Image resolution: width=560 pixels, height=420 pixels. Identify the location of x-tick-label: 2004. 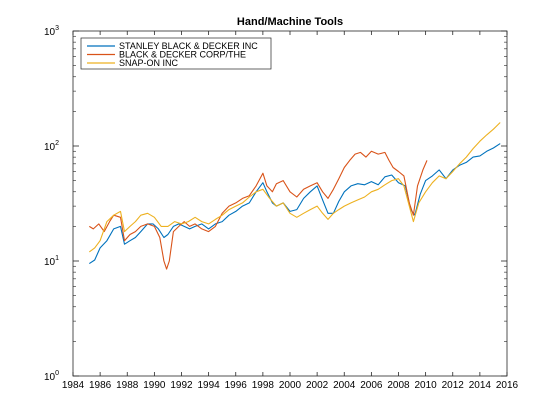
(344, 385).